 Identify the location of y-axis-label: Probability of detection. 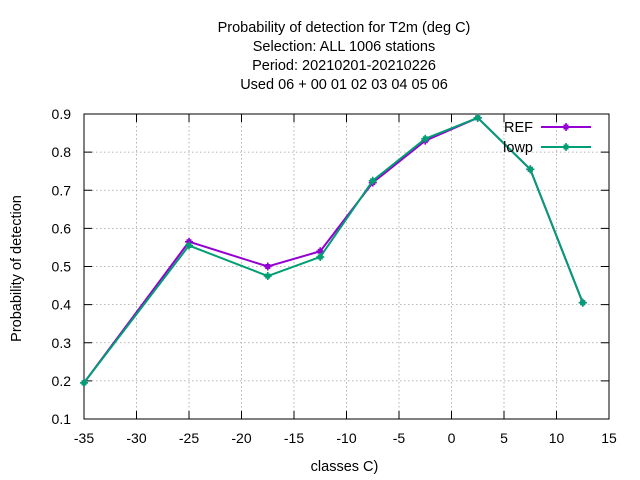
(17, 268).